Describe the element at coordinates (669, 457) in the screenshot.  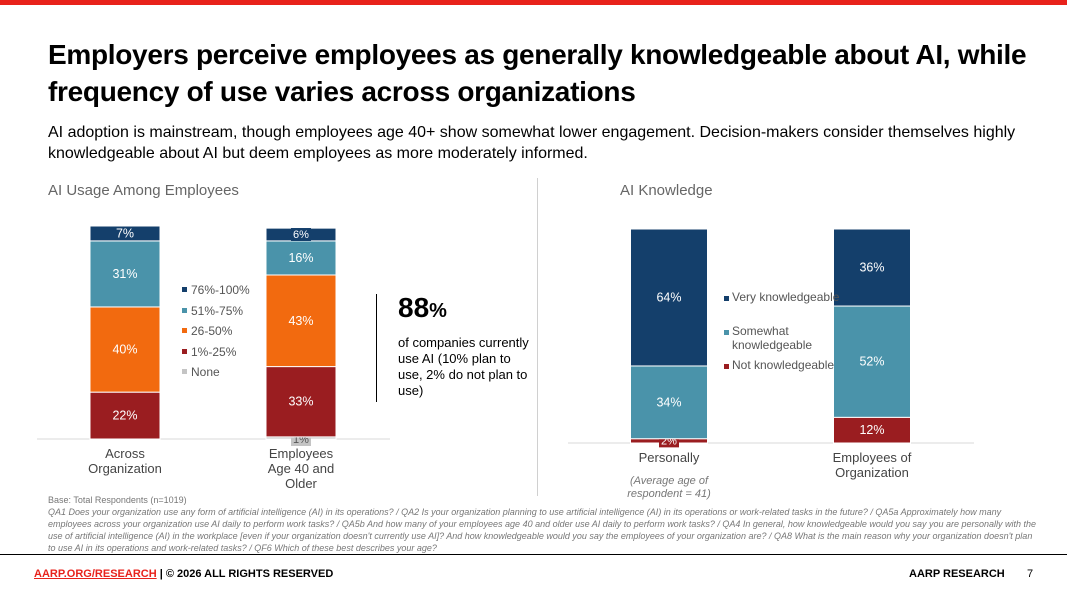
I see `category-label-1: Personally` at that location.